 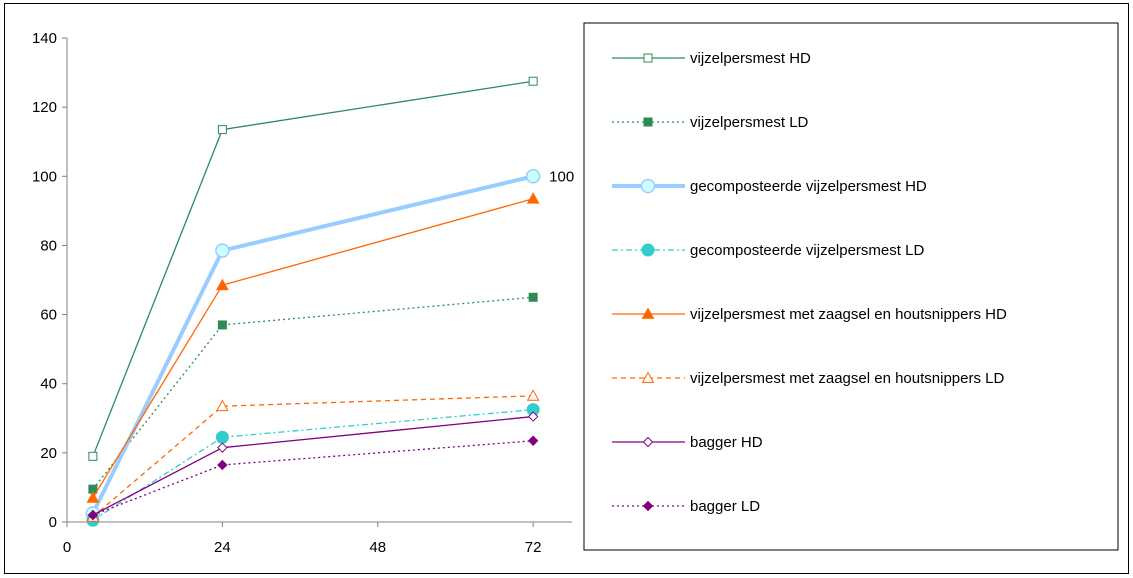 I want to click on legend-item: bagger LD, so click(x=686, y=506).